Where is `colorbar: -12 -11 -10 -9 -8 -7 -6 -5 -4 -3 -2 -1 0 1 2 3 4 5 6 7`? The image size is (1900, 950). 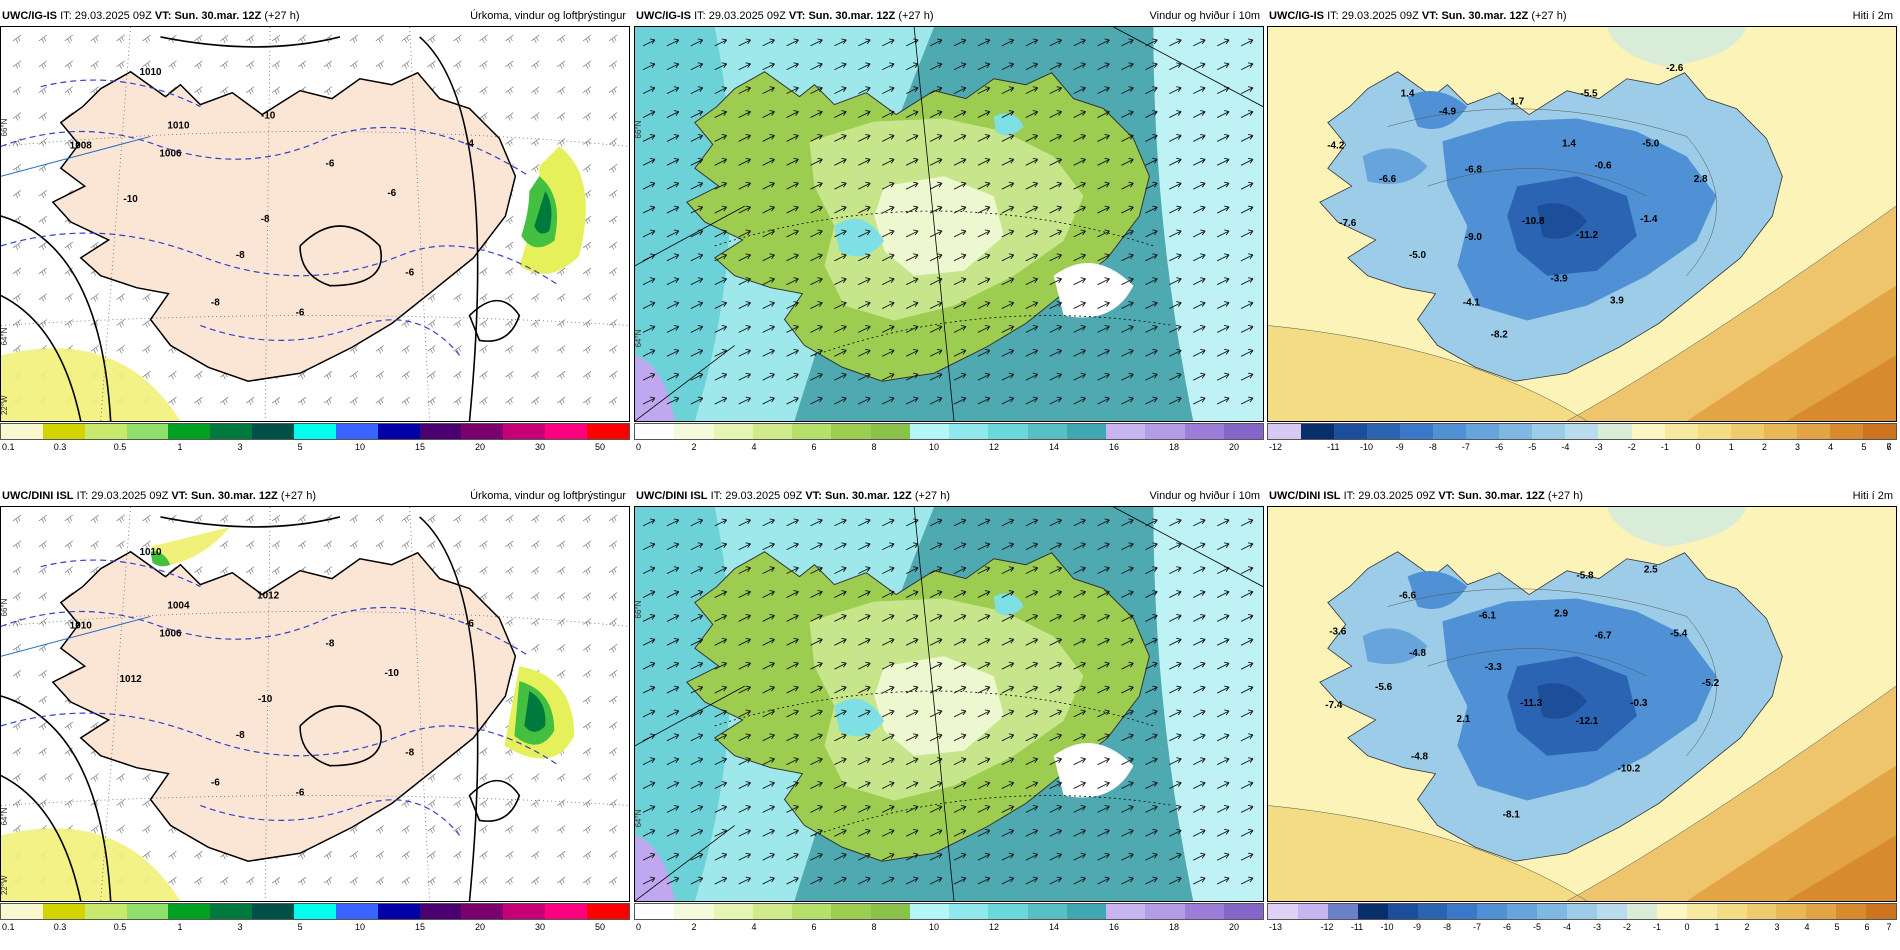
colorbar: -12 -11 -10 -9 -8 -7 -6 -5 -4 -3 -2 -1 0 1 2 3 4 5 6 7 is located at coordinates (1582, 440).